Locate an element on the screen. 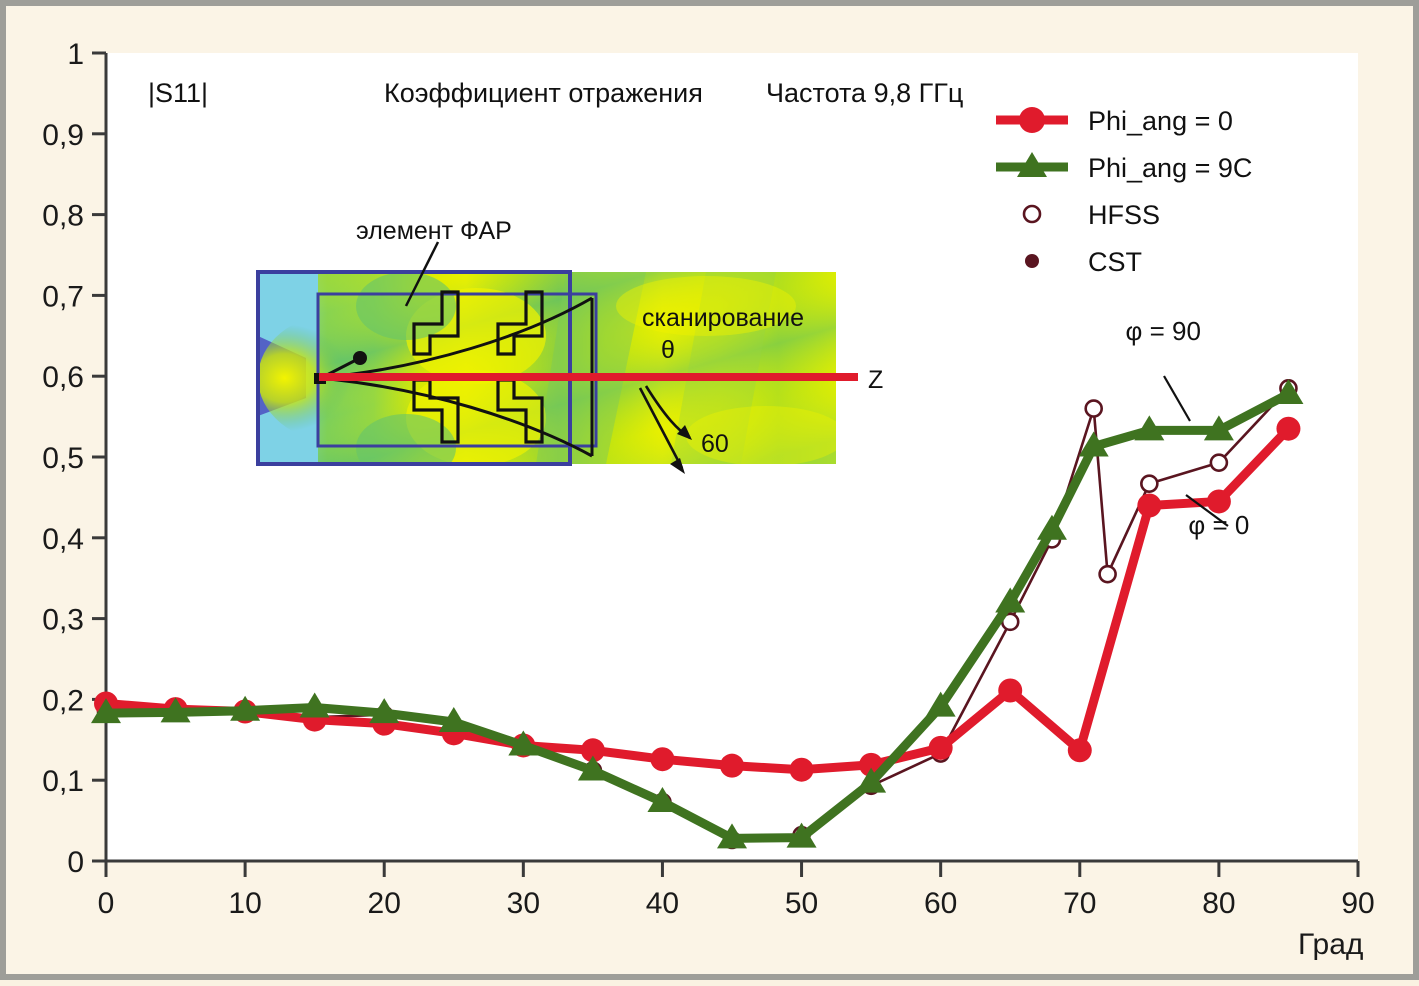 The height and width of the screenshot is (986, 1419). legend-label: Phi_ang = 9C is located at coordinates (1170, 168).